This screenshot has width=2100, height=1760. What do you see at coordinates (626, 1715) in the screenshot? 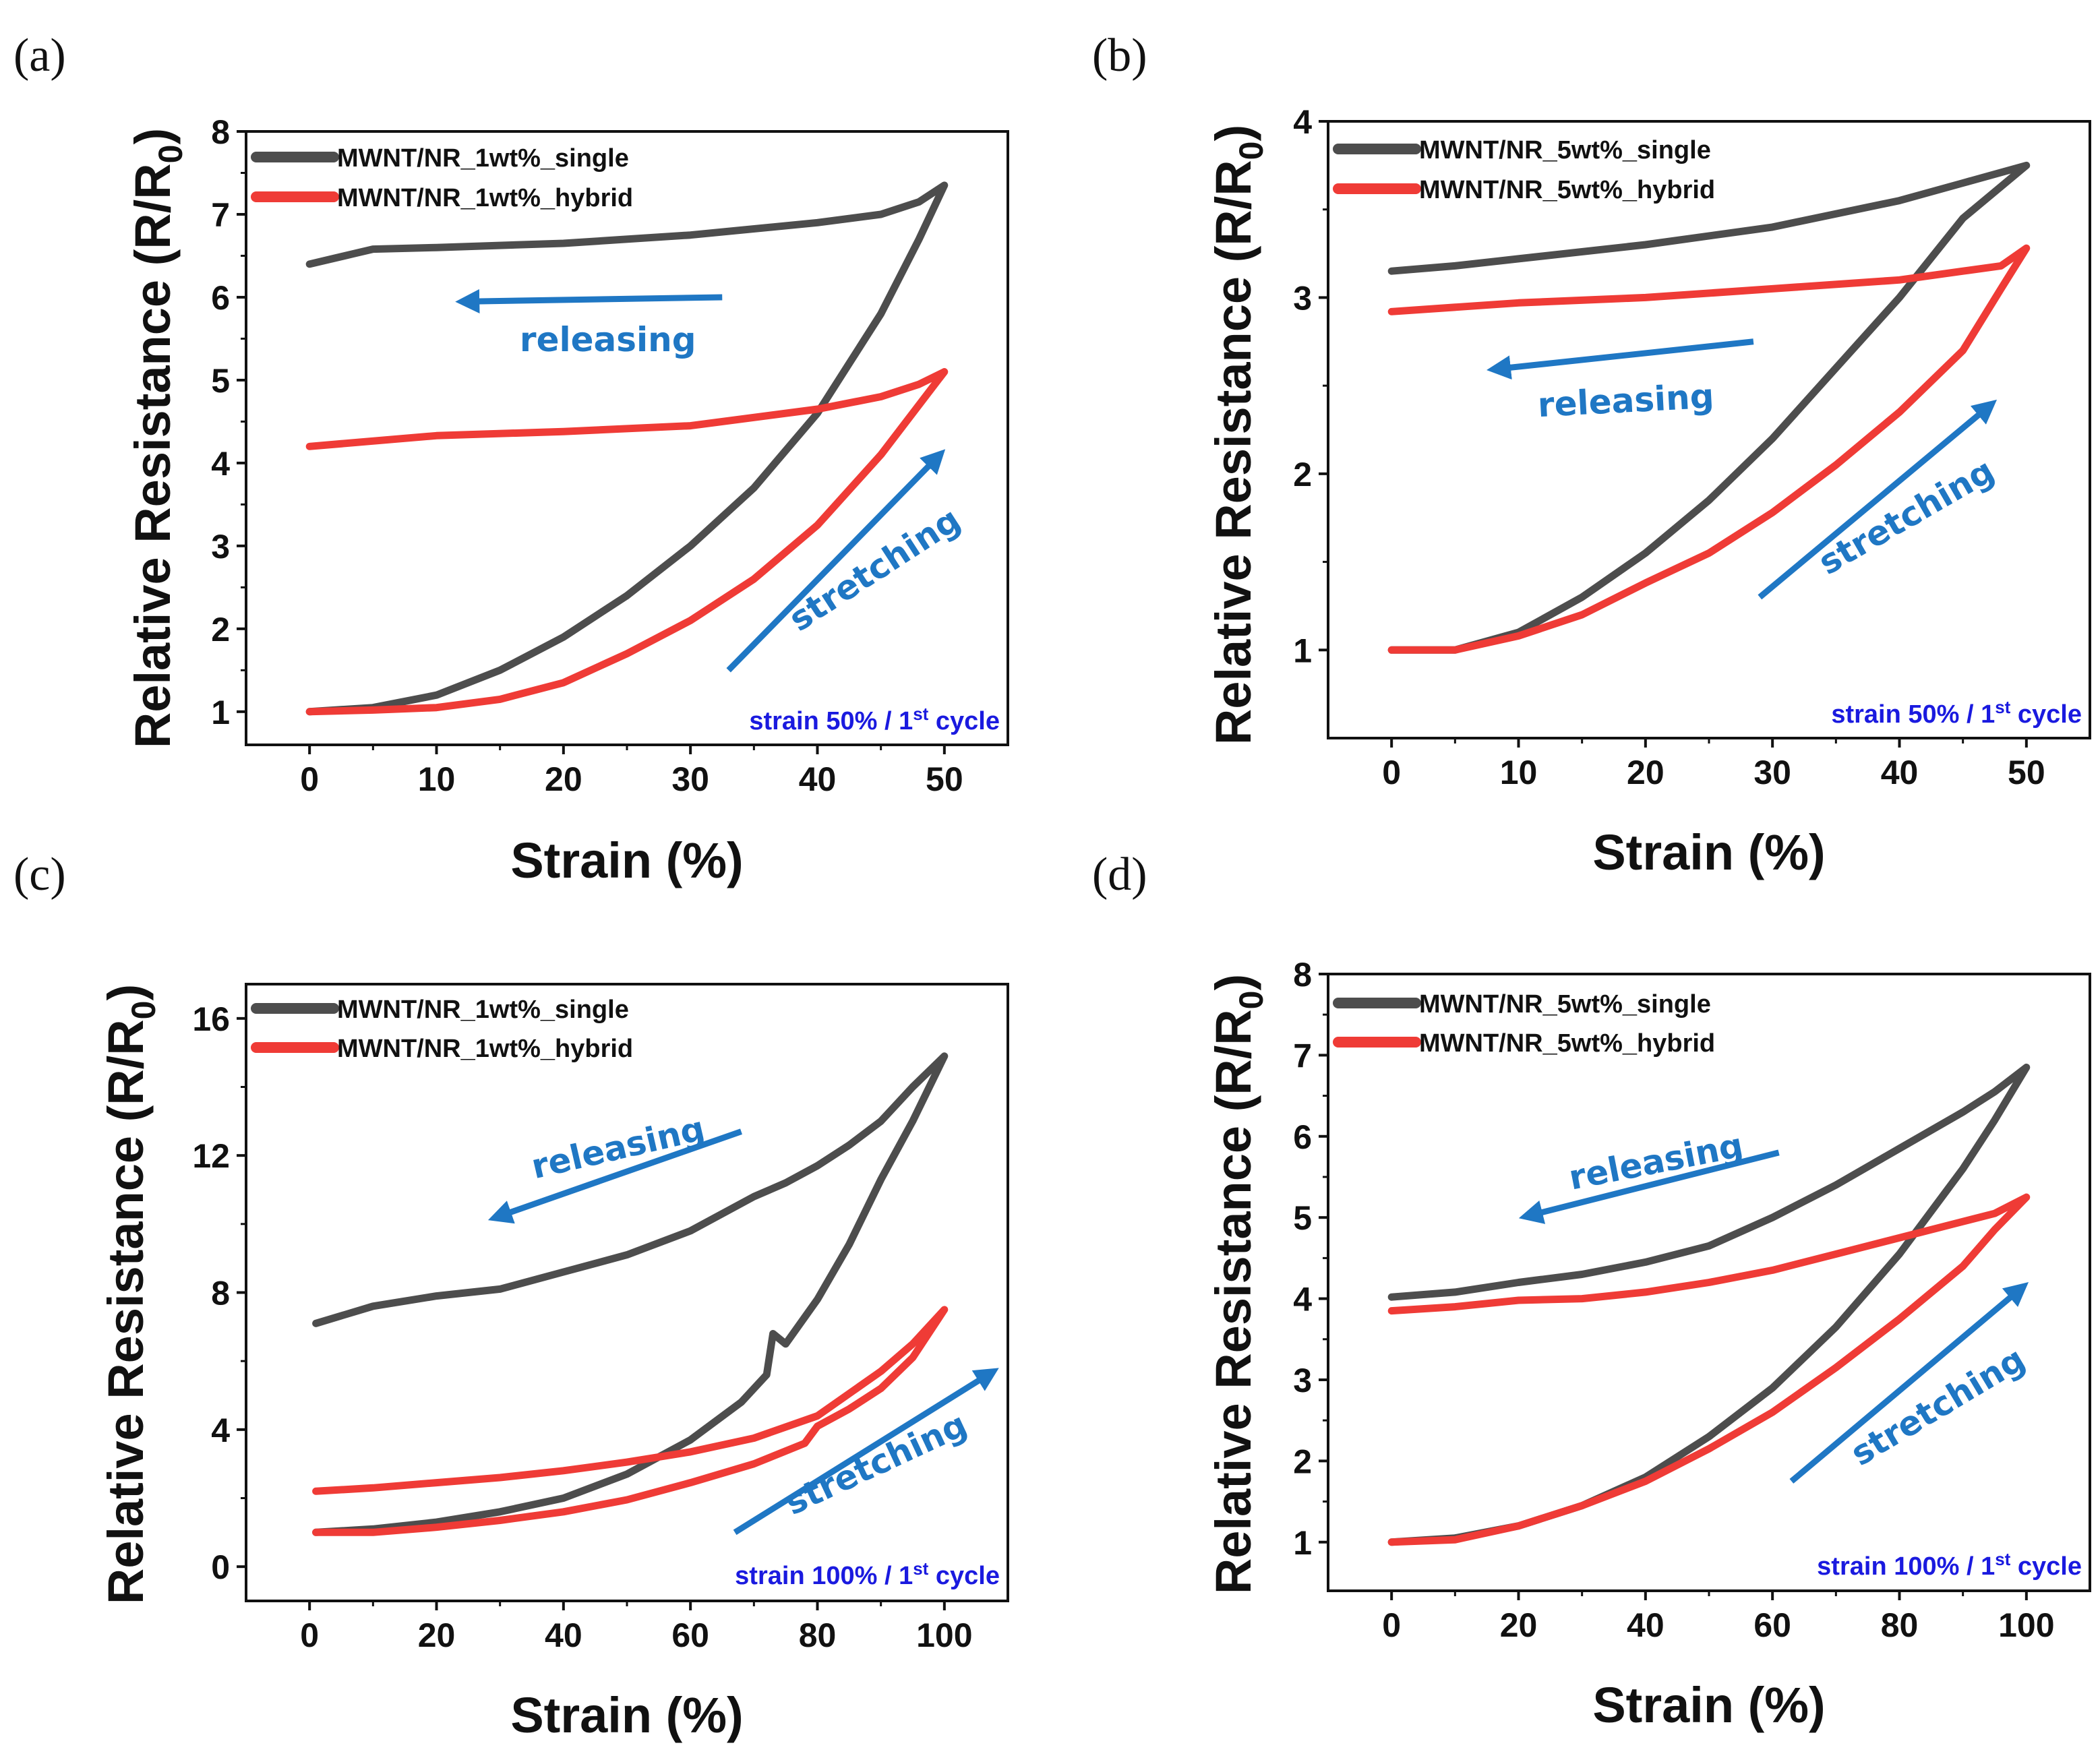
I see `panel-c-x-axis-title: Strain (%)` at bounding box center [626, 1715].